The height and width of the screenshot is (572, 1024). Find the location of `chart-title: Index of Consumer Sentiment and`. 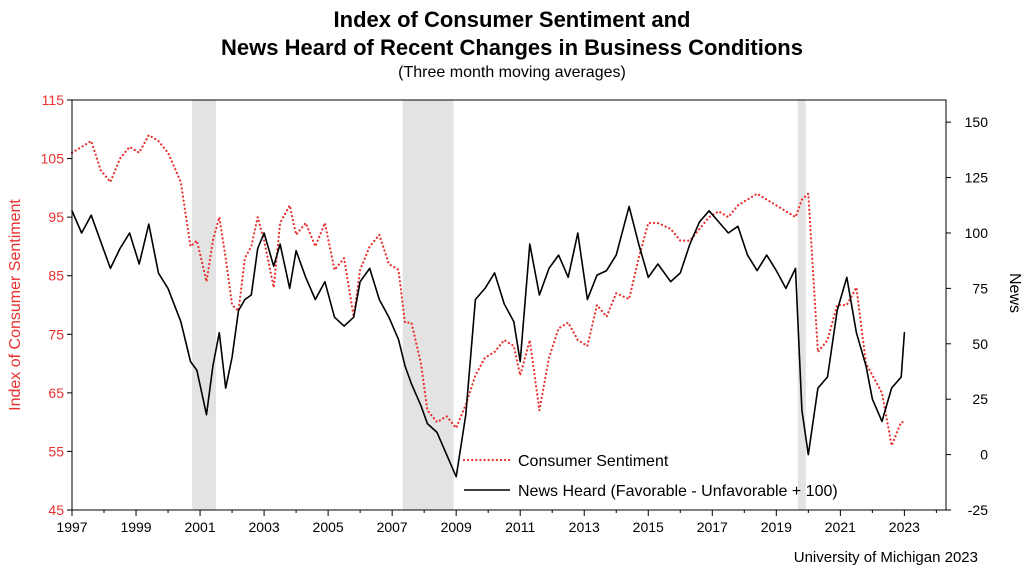

chart-title: Index of Consumer Sentiment and is located at coordinates (512, 19).